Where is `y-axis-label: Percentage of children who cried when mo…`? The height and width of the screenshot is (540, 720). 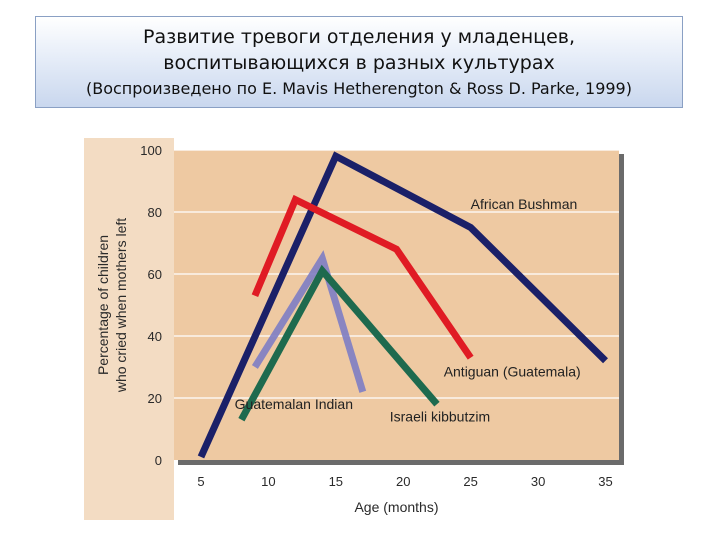
y-axis-label: Percentage of children who cried when mo… is located at coordinates (112, 305).